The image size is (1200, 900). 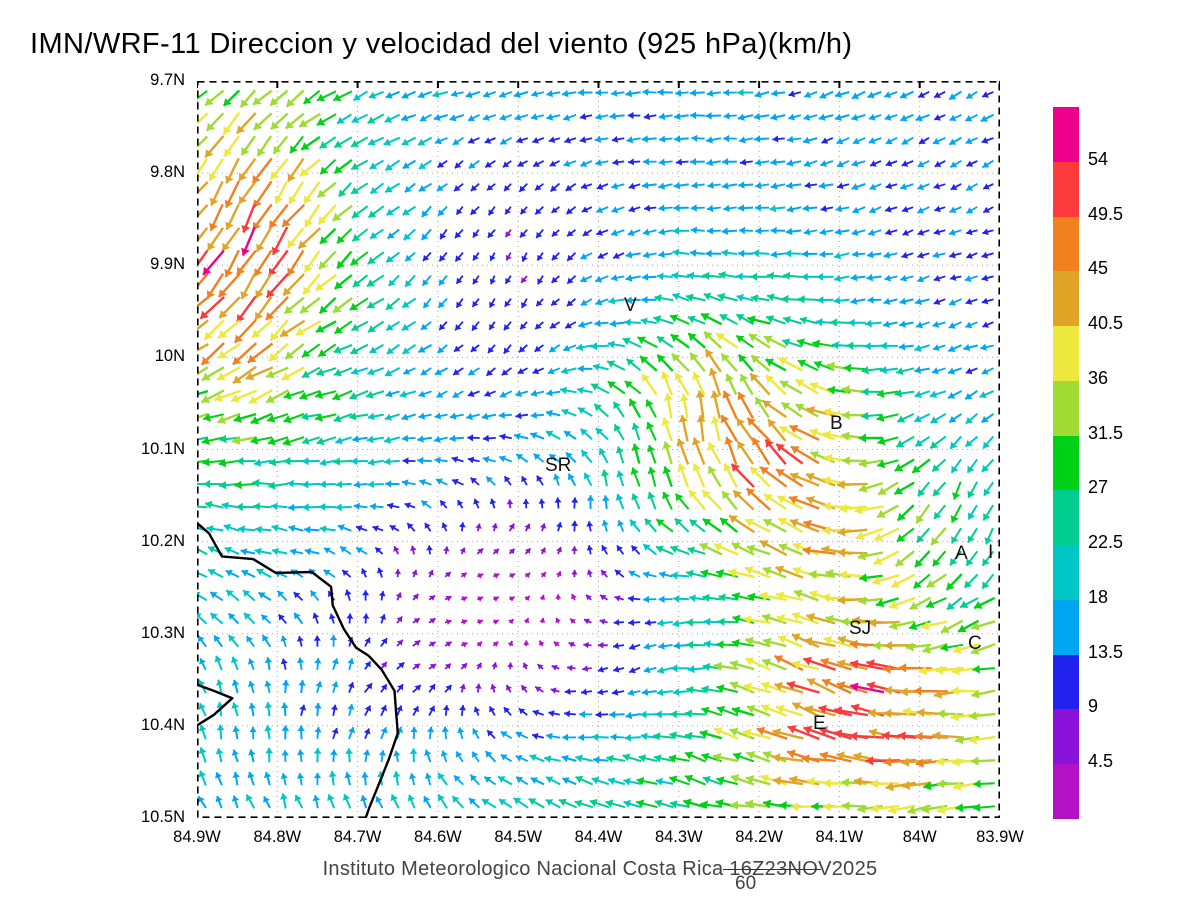 I want to click on station-label-a: A, so click(x=961, y=553).